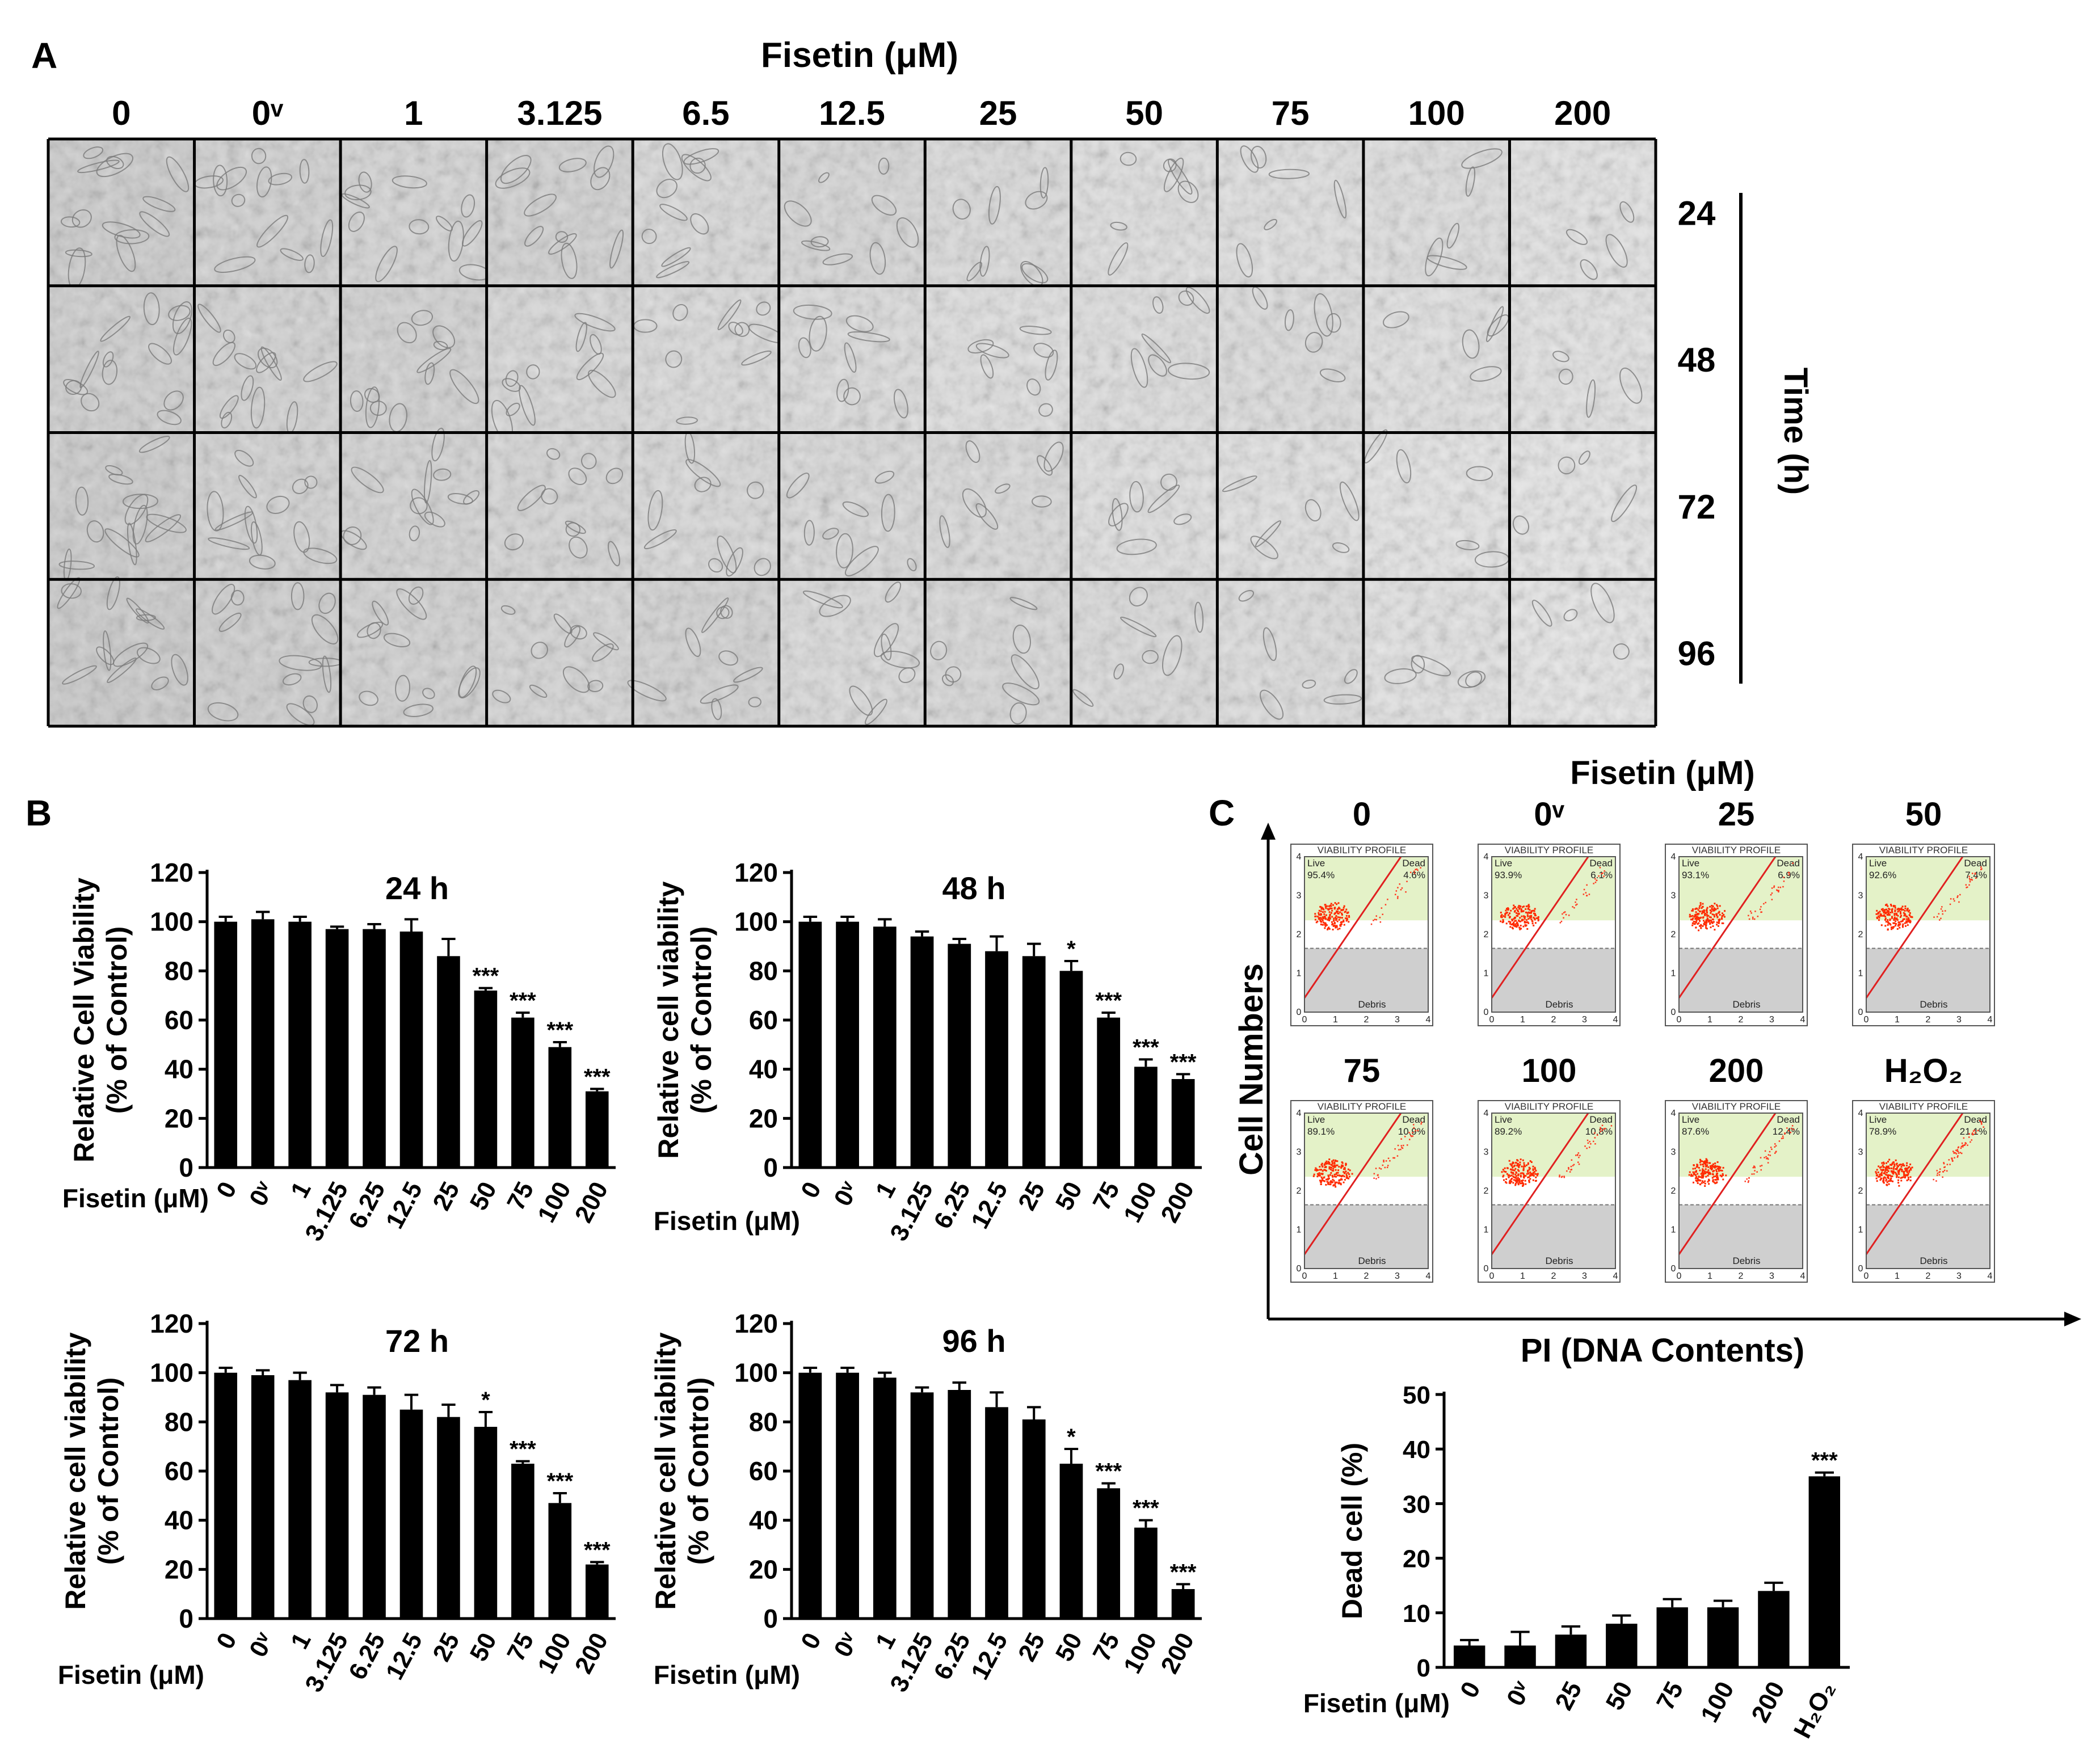 This screenshot has height=1757, width=2100. What do you see at coordinates (1736, 850) in the screenshot?
I see `profile-title: VIABILITY PROFILE` at bounding box center [1736, 850].